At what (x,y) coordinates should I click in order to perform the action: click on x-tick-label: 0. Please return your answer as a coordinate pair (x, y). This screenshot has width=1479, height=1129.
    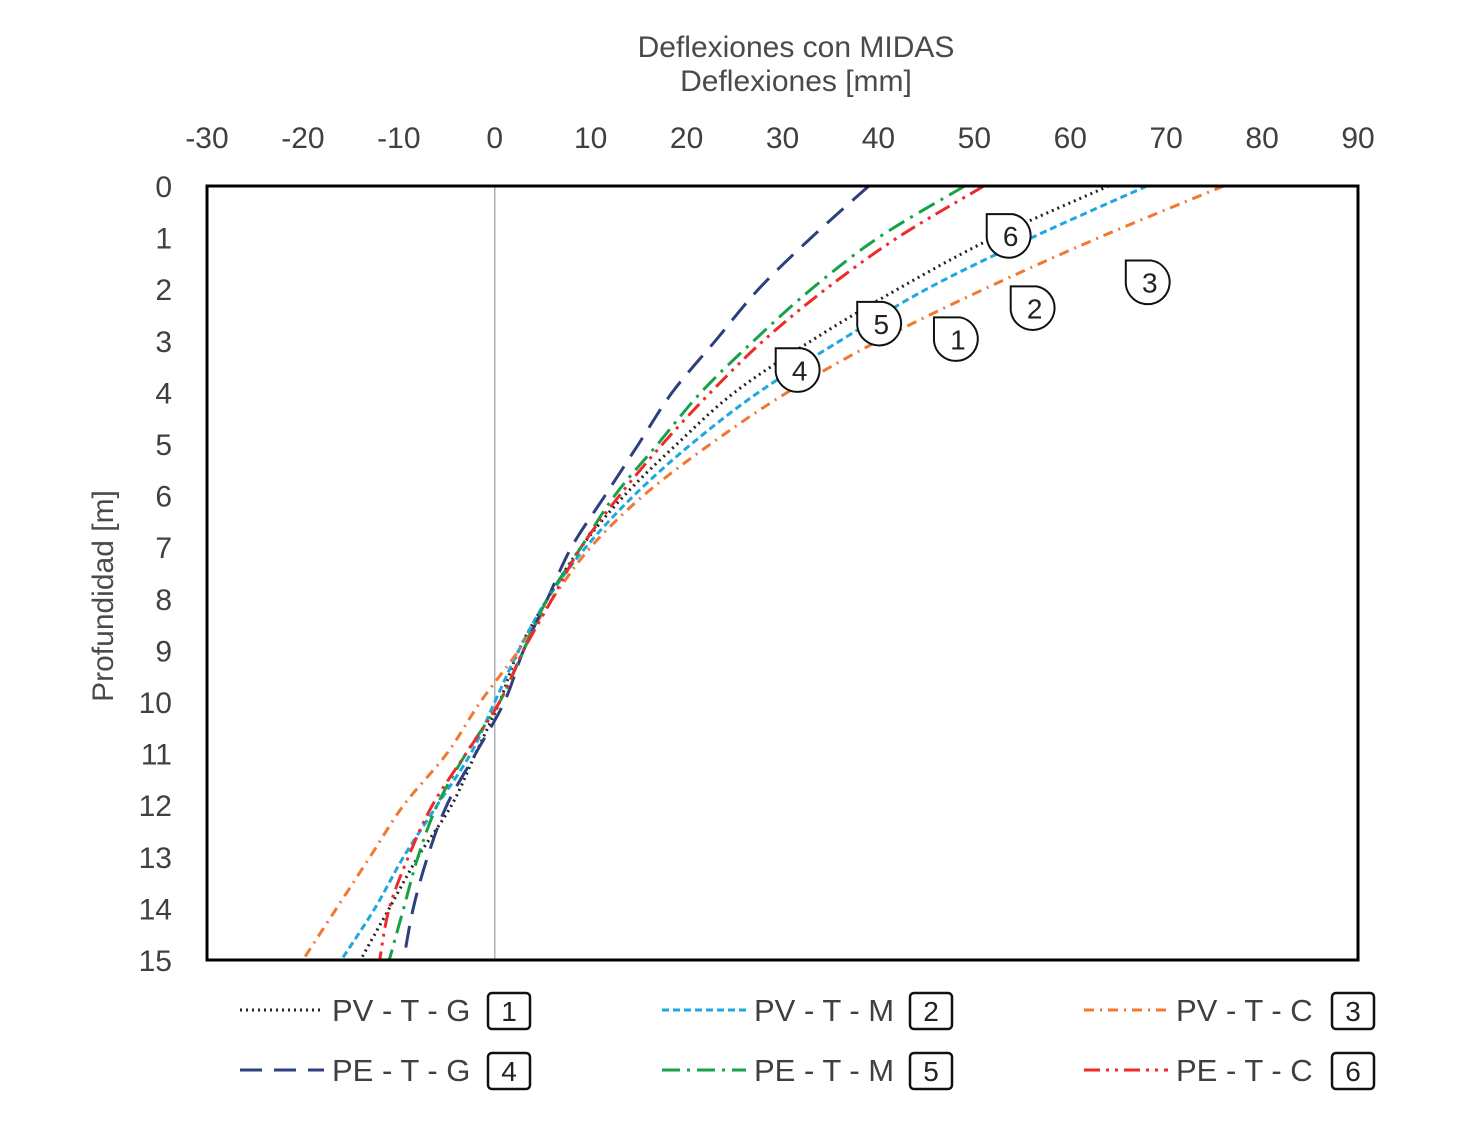
    Looking at the image, I should click on (494, 138).